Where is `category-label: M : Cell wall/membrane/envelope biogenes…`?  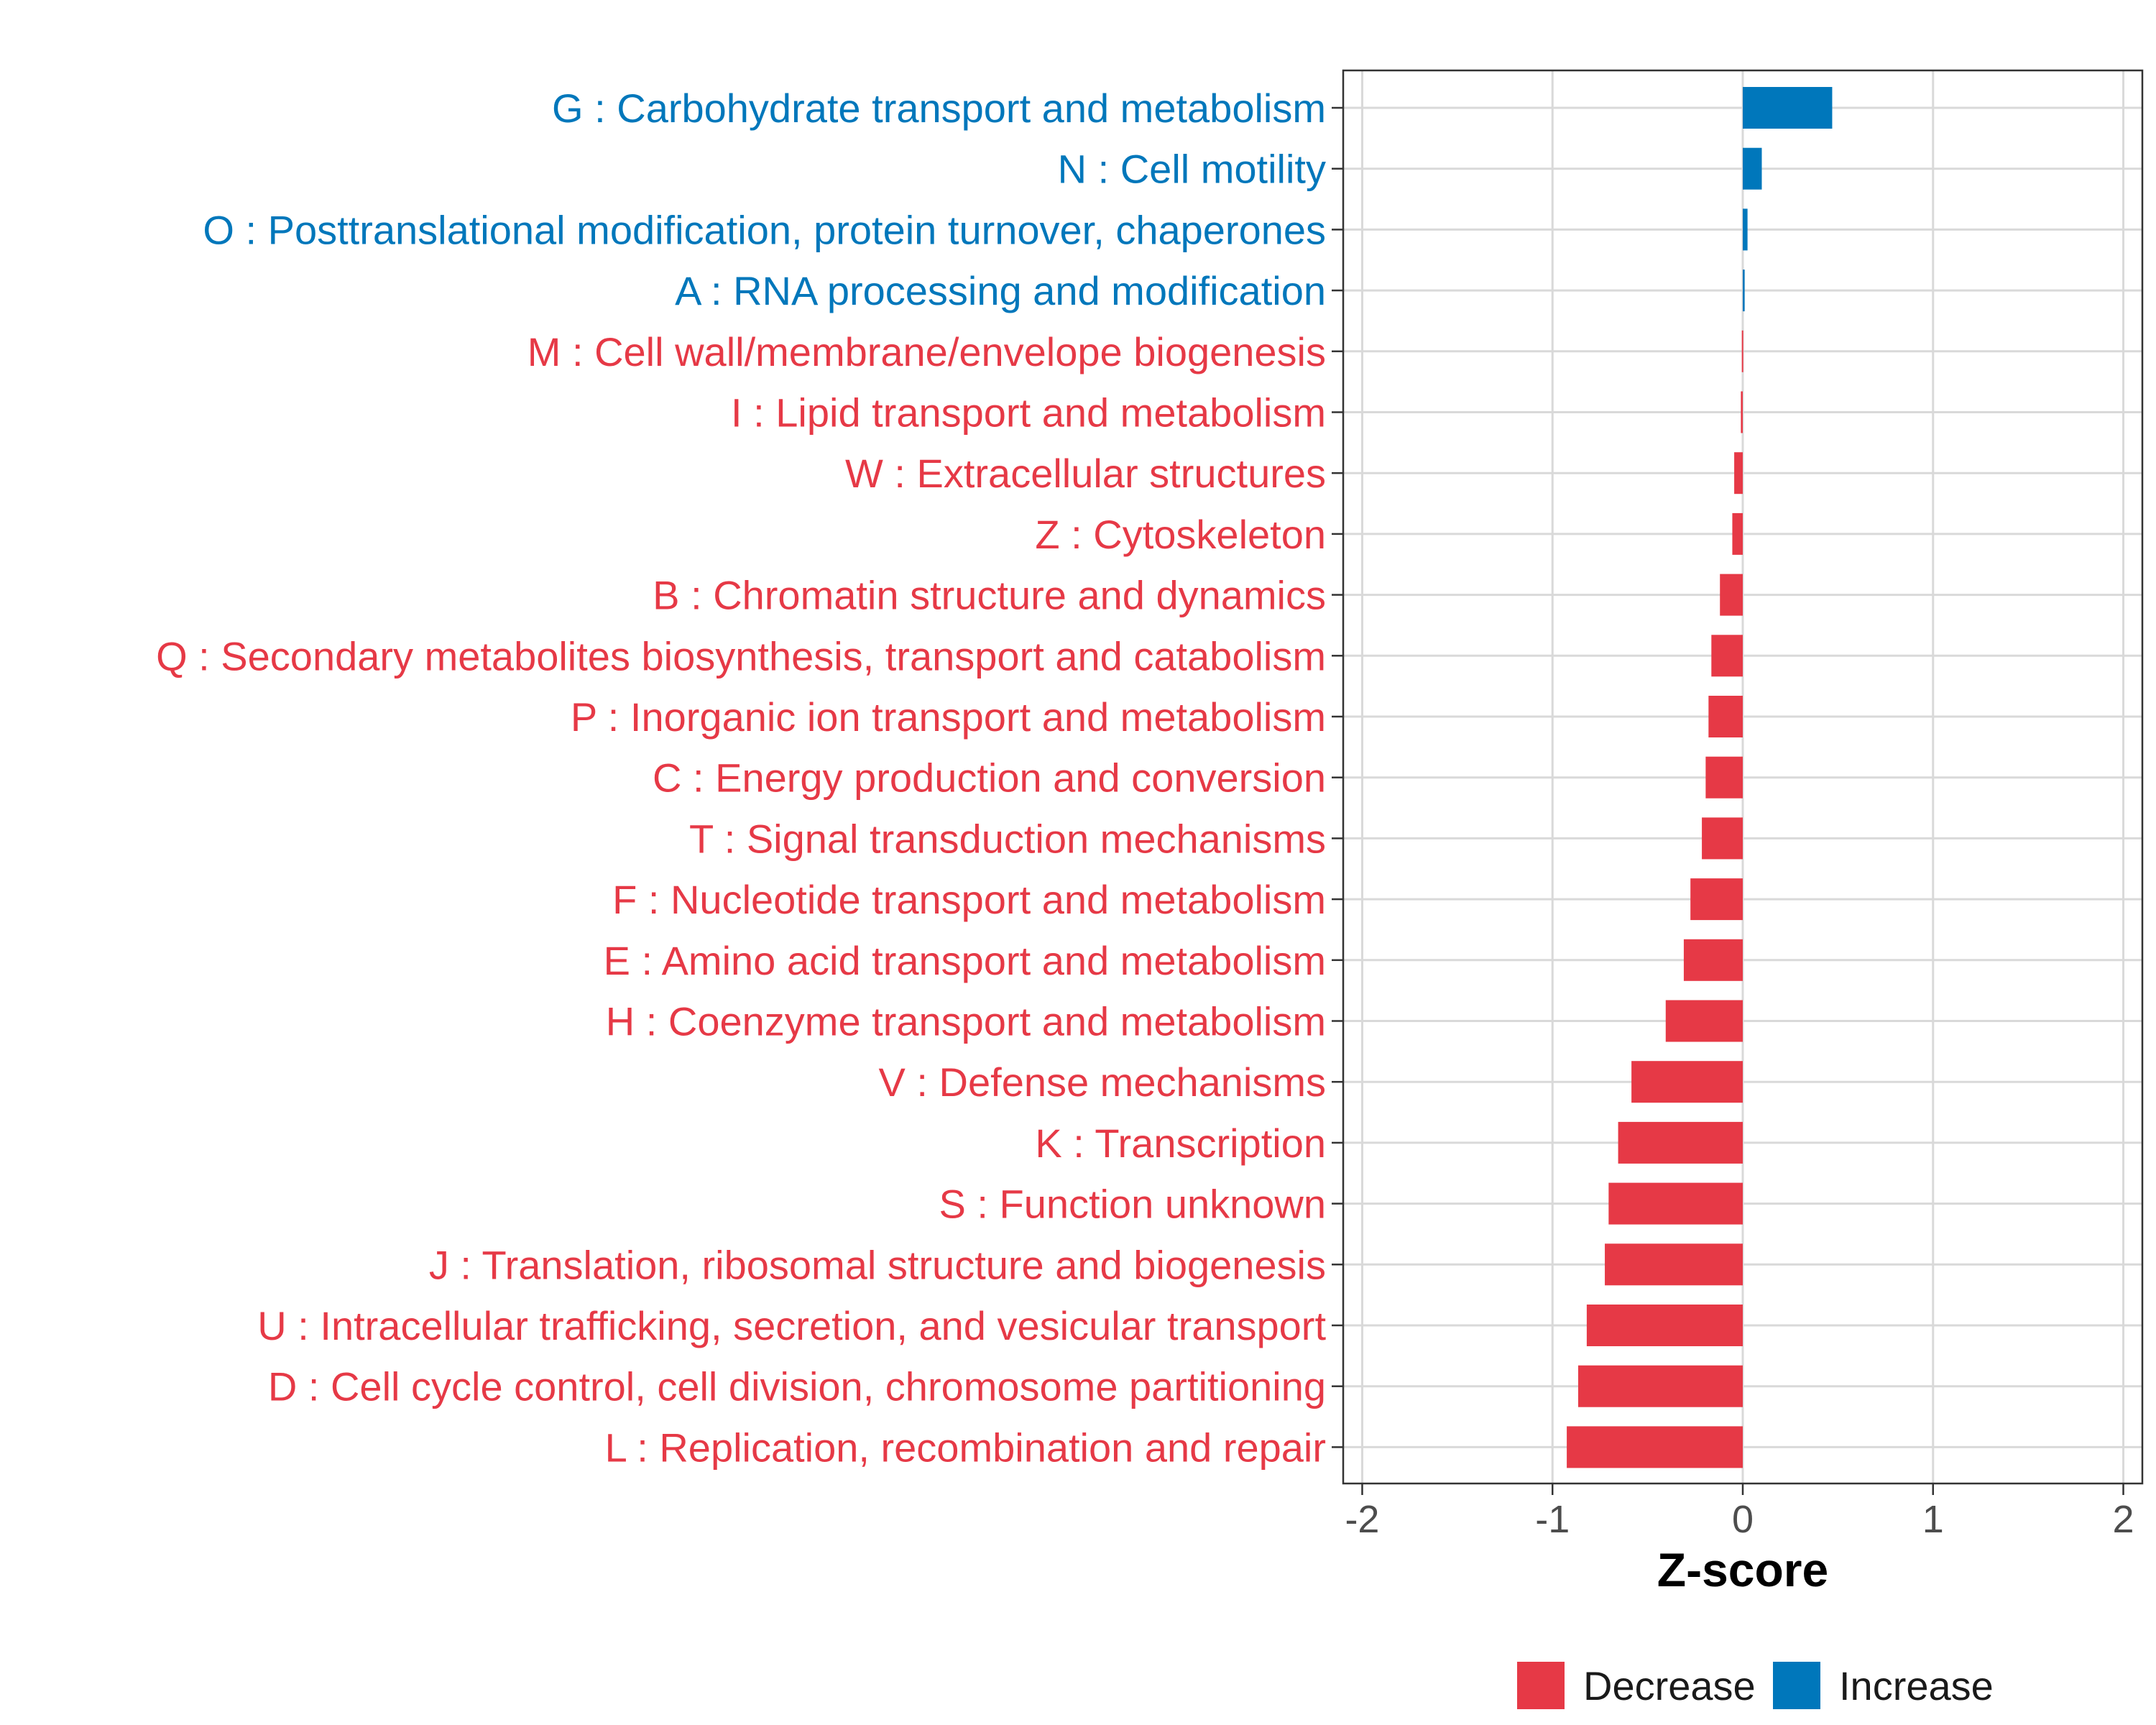 category-label: M : Cell wall/membrane/envelope biogenes… is located at coordinates (927, 351).